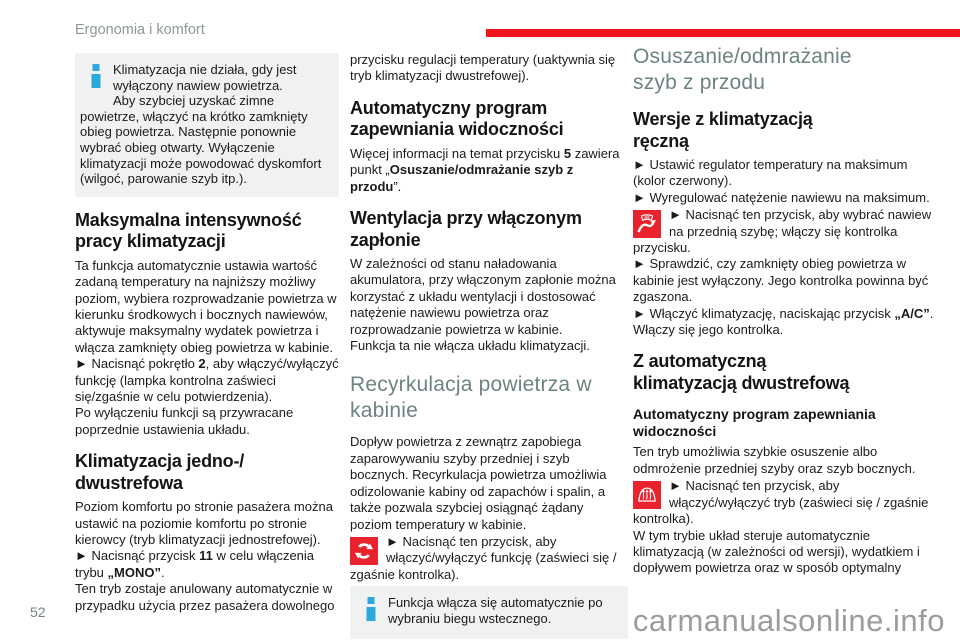 The height and width of the screenshot is (640, 960). I want to click on chapter-title: Ergonomia i komfort, so click(140, 30).